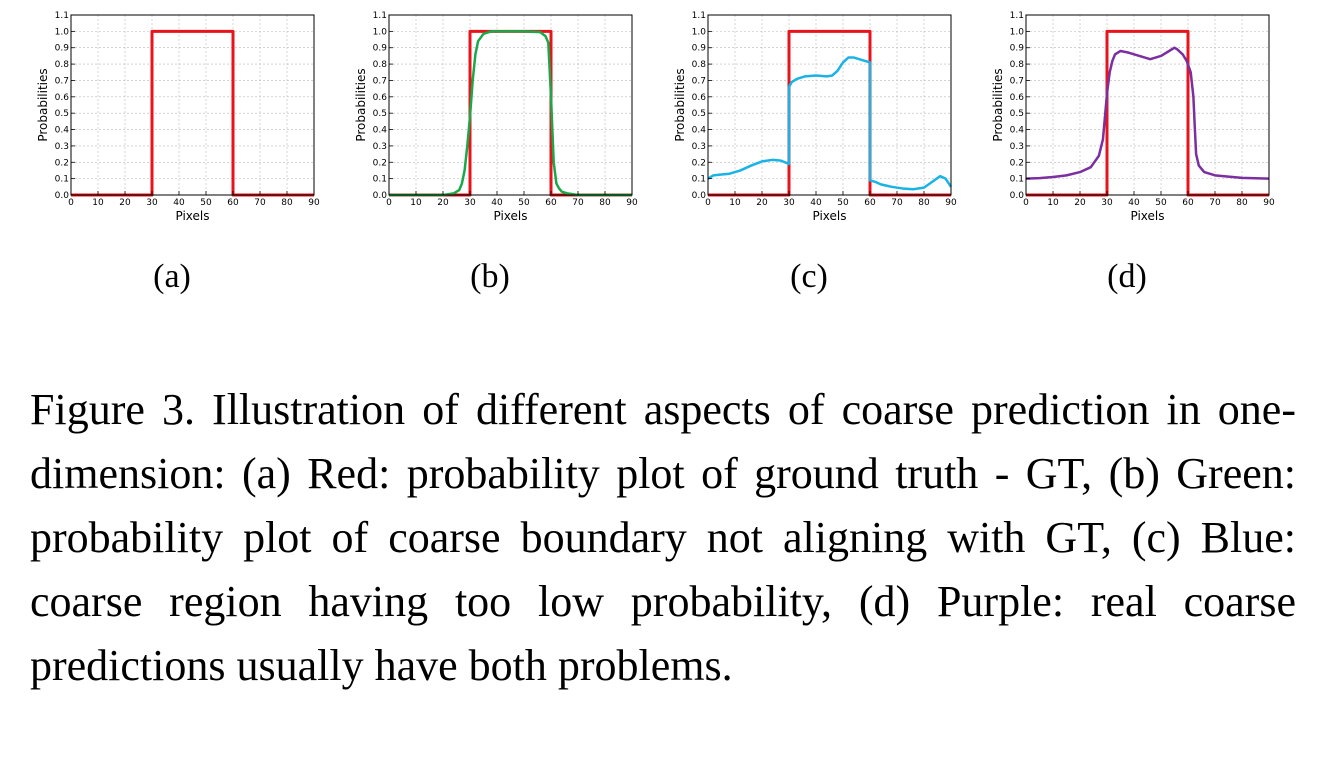 This screenshot has height=766, width=1322. I want to click on series-line-real-coarse-prediction, so click(1147, 113).